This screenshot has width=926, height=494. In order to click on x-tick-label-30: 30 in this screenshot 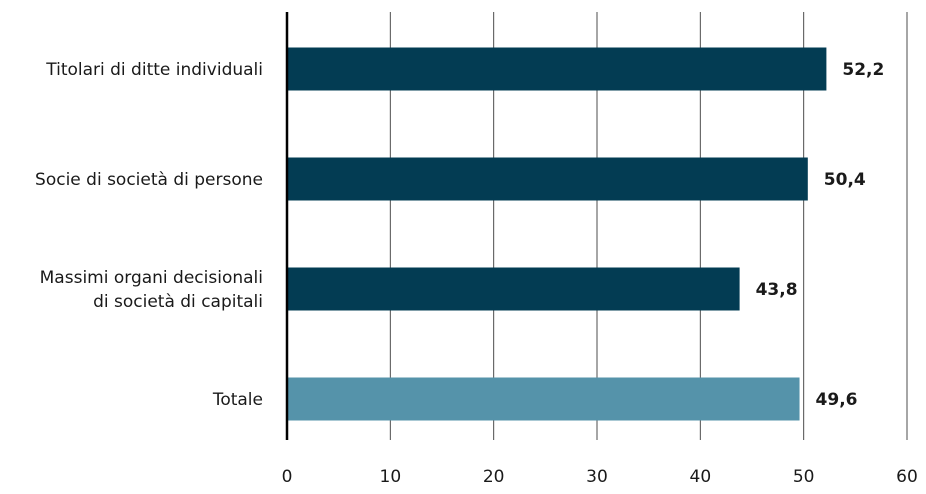, I will do `click(597, 477)`.